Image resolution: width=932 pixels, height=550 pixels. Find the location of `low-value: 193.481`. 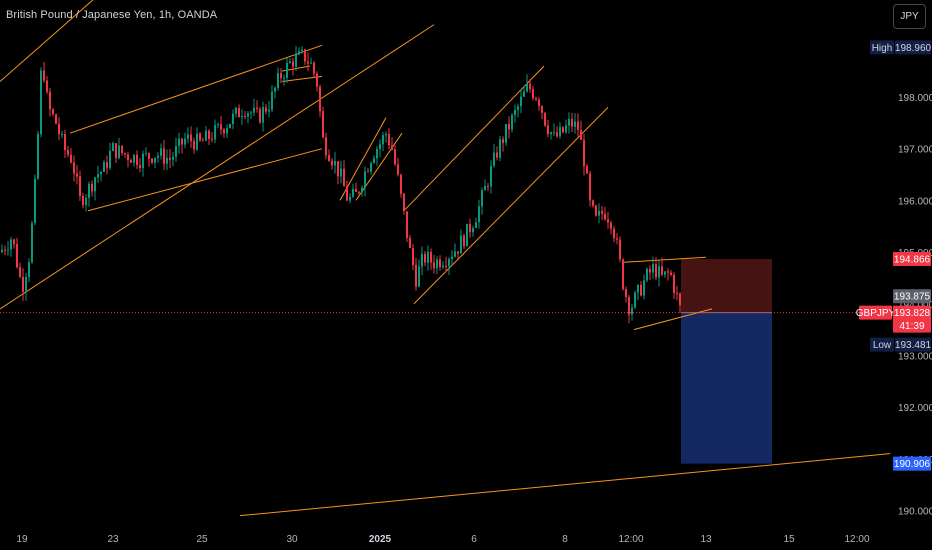

low-value: 193.481 is located at coordinates (913, 344).